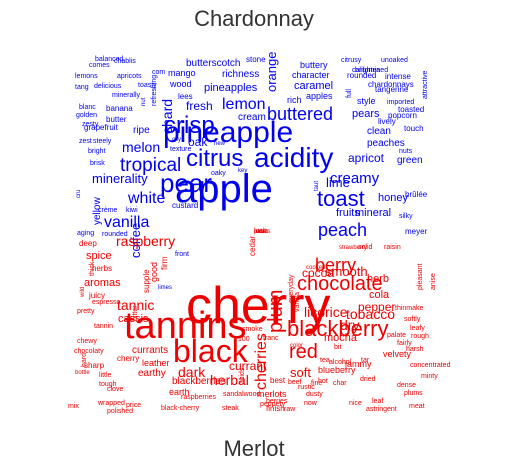 Image resolution: width=508 pixels, height=466 pixels. What do you see at coordinates (82, 87) in the screenshot?
I see `chardonnay-word: tang` at bounding box center [82, 87].